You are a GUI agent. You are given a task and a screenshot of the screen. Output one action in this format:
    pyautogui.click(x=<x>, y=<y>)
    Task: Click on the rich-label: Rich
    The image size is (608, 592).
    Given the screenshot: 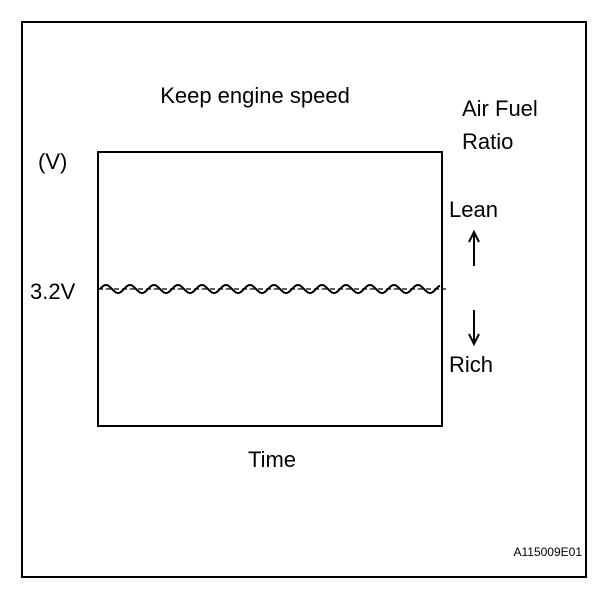 What is the action you would take?
    pyautogui.click(x=471, y=364)
    